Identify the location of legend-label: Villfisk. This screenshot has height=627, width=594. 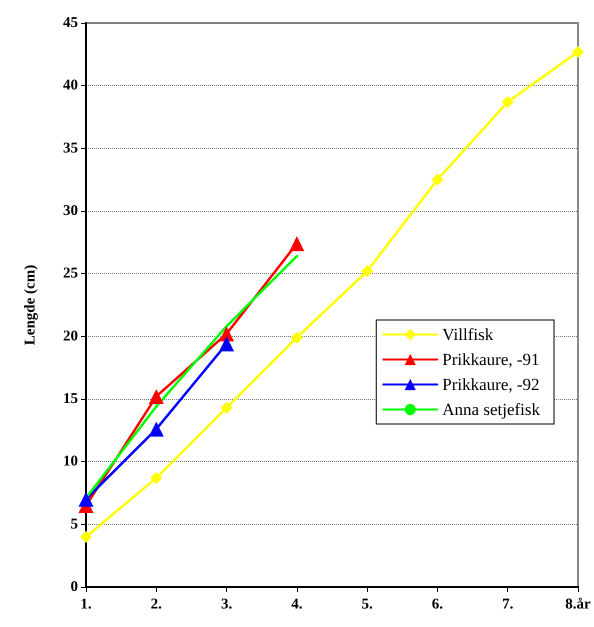
(468, 334).